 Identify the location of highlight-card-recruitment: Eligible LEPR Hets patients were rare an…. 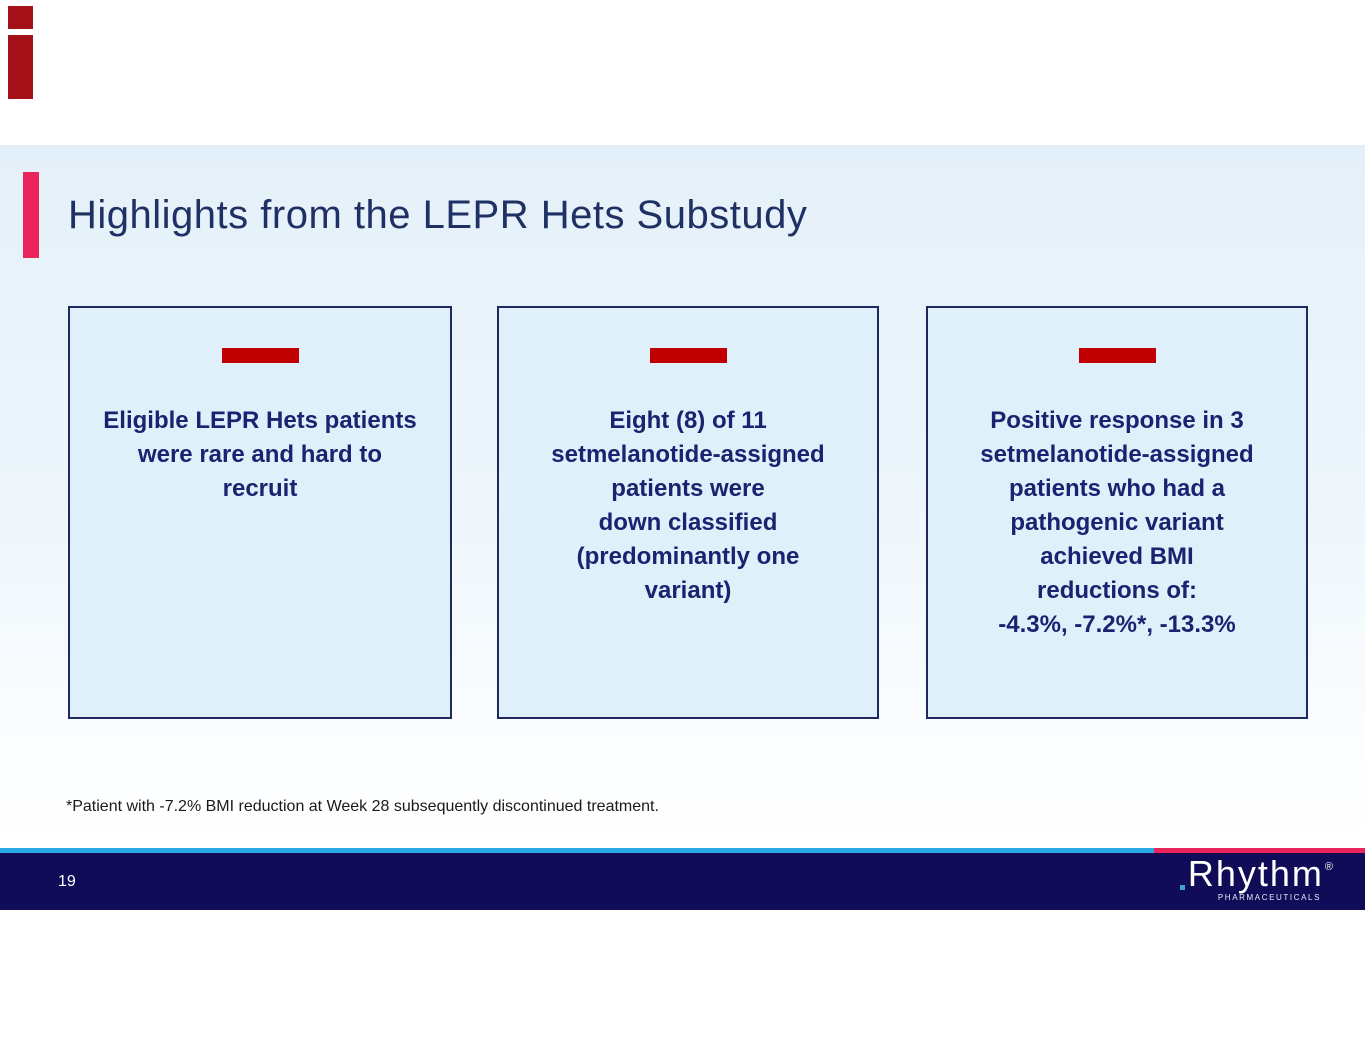
(260, 512).